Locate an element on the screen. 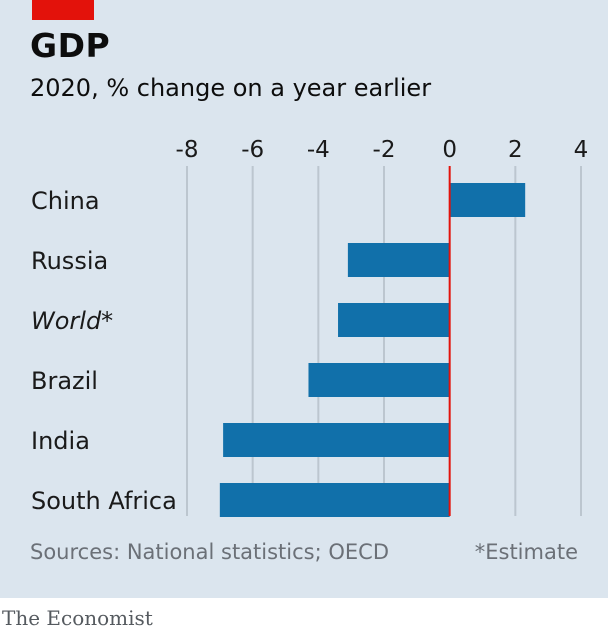  x-tick-label: -8 is located at coordinates (187, 150).